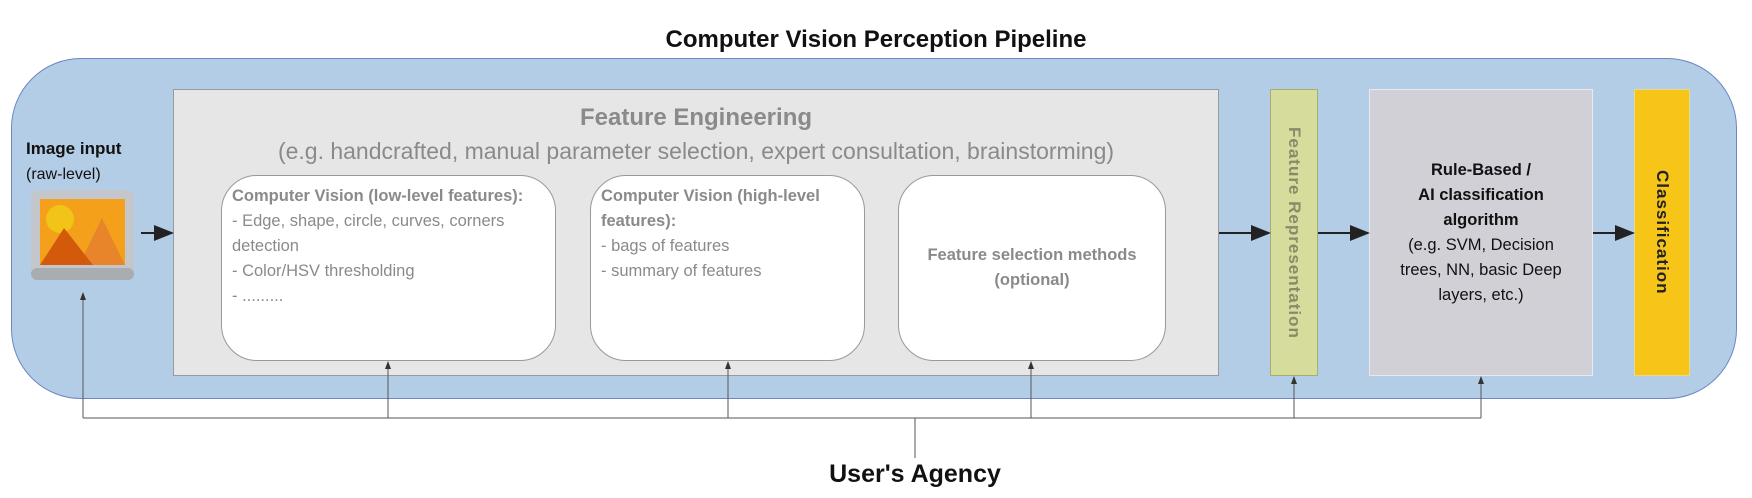  What do you see at coordinates (681, 271) in the screenshot?
I see `card-line: - summary of features` at bounding box center [681, 271].